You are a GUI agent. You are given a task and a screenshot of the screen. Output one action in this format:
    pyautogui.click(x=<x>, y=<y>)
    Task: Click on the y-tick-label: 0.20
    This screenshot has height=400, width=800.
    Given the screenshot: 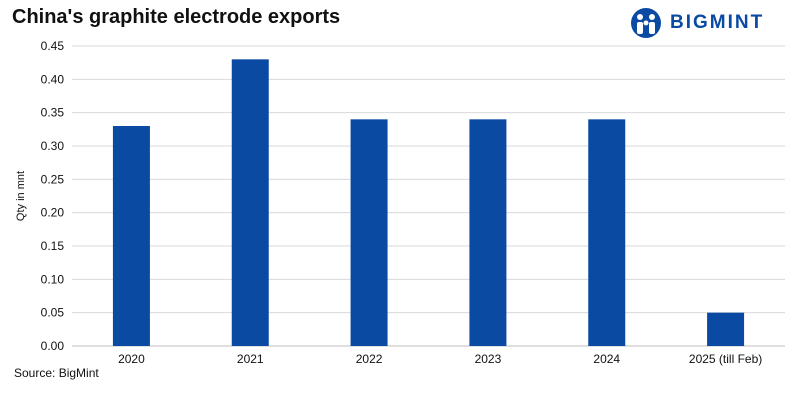 What is the action you would take?
    pyautogui.click(x=53, y=213)
    